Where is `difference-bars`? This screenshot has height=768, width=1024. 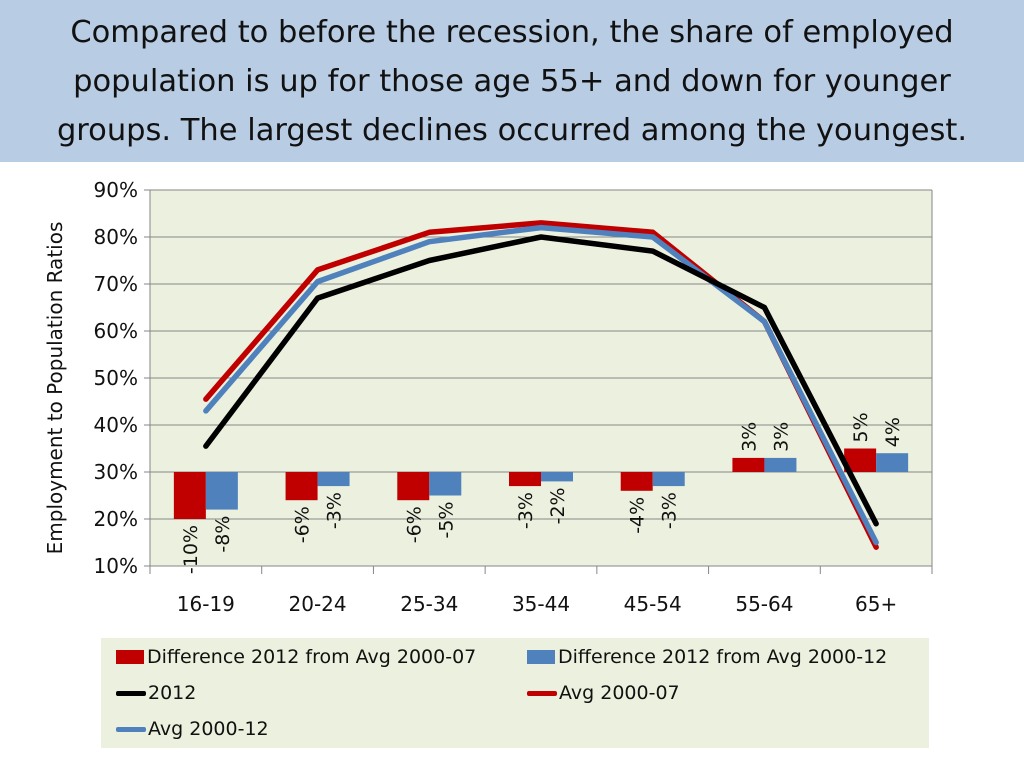 difference-bars is located at coordinates (541, 483).